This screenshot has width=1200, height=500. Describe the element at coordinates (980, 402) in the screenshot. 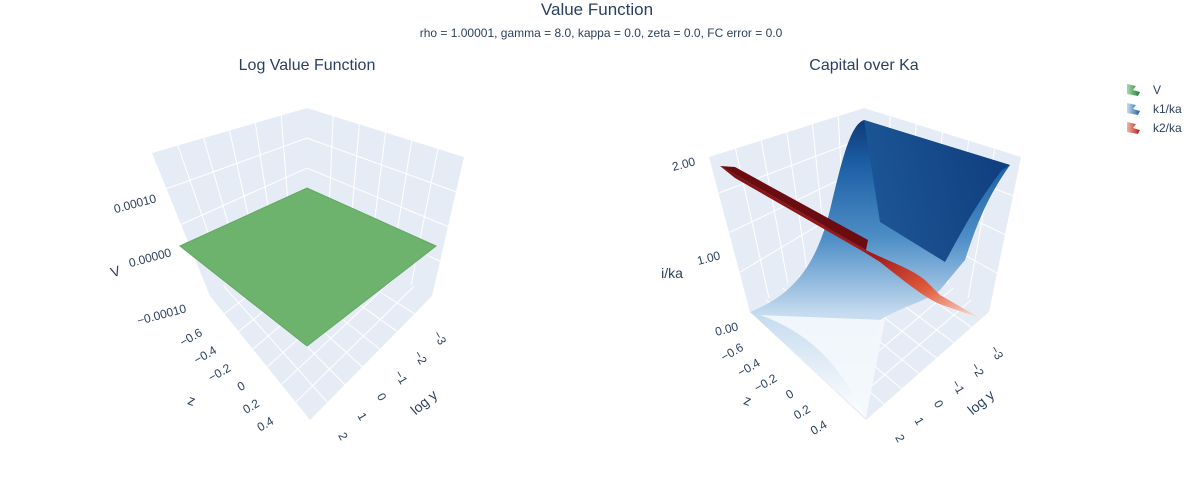

I see `x-axis-title-right: log y` at that location.